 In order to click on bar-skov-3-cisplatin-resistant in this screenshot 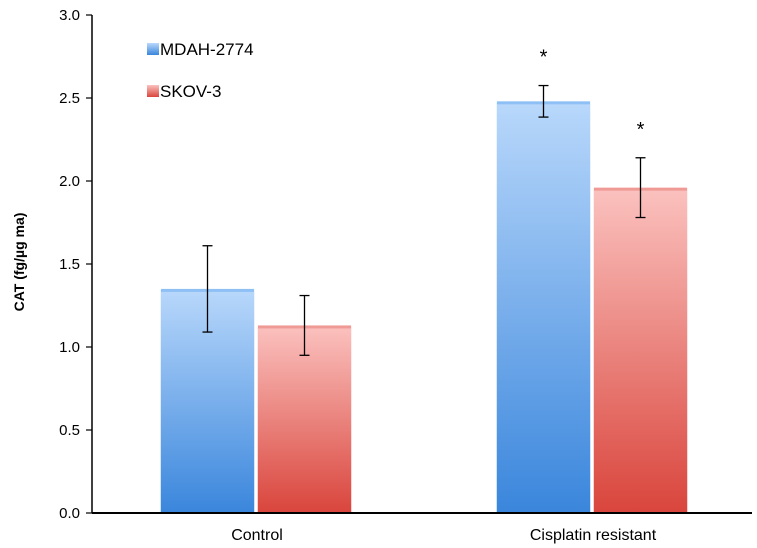, I will do `click(640, 350)`.